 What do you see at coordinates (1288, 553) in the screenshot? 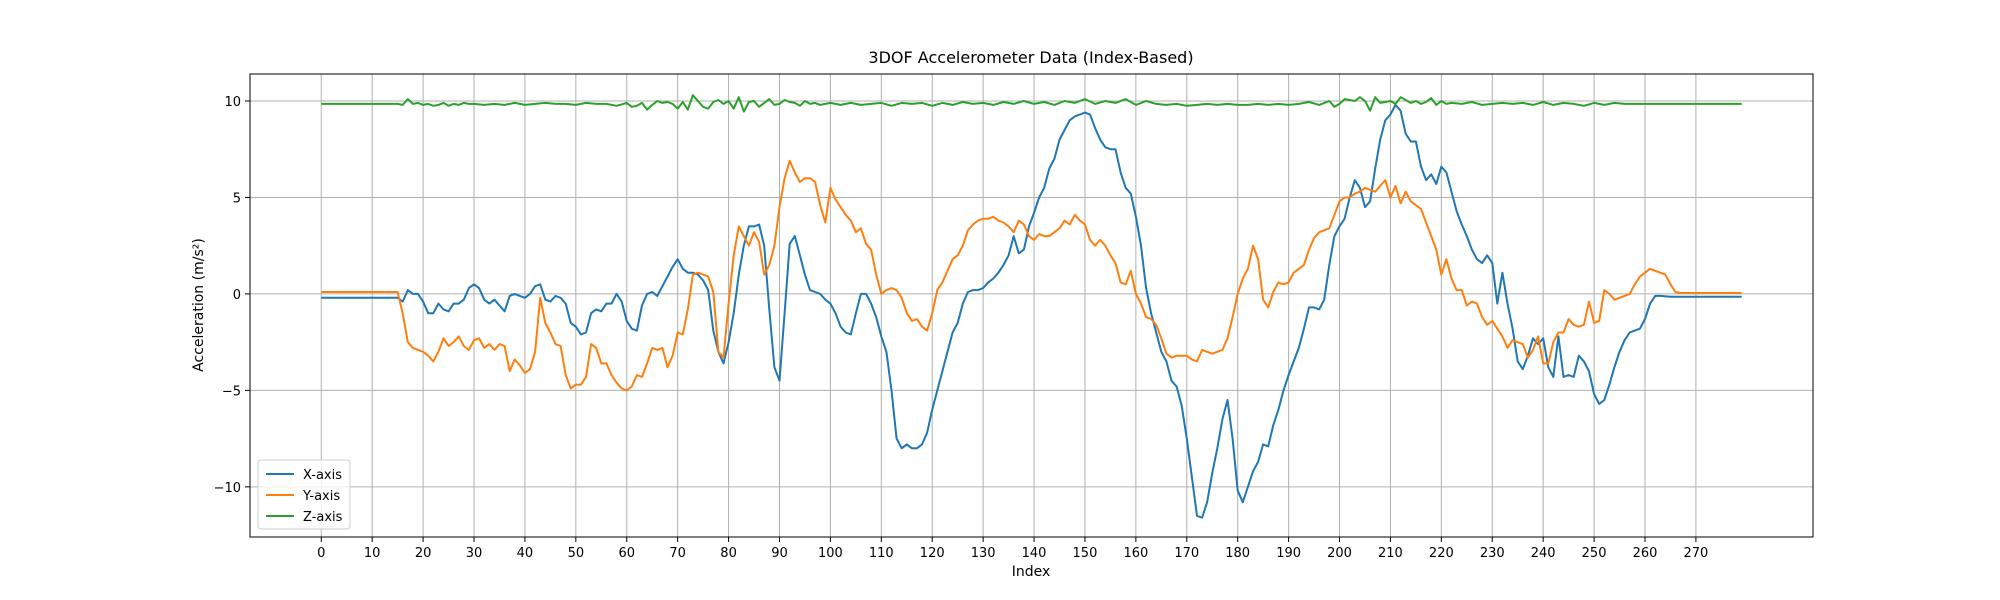
I see `x-tick-label: 190` at bounding box center [1288, 553].